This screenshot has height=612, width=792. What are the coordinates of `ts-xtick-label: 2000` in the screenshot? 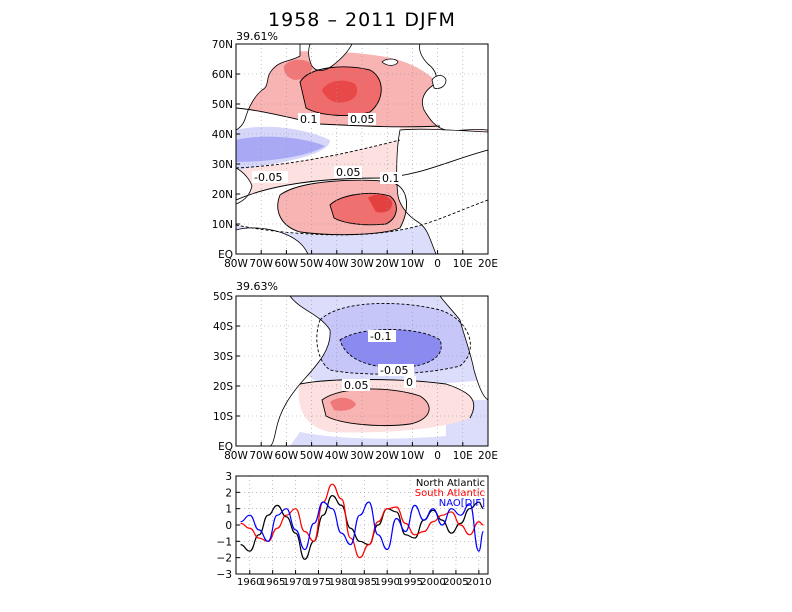 It's located at (432, 582).